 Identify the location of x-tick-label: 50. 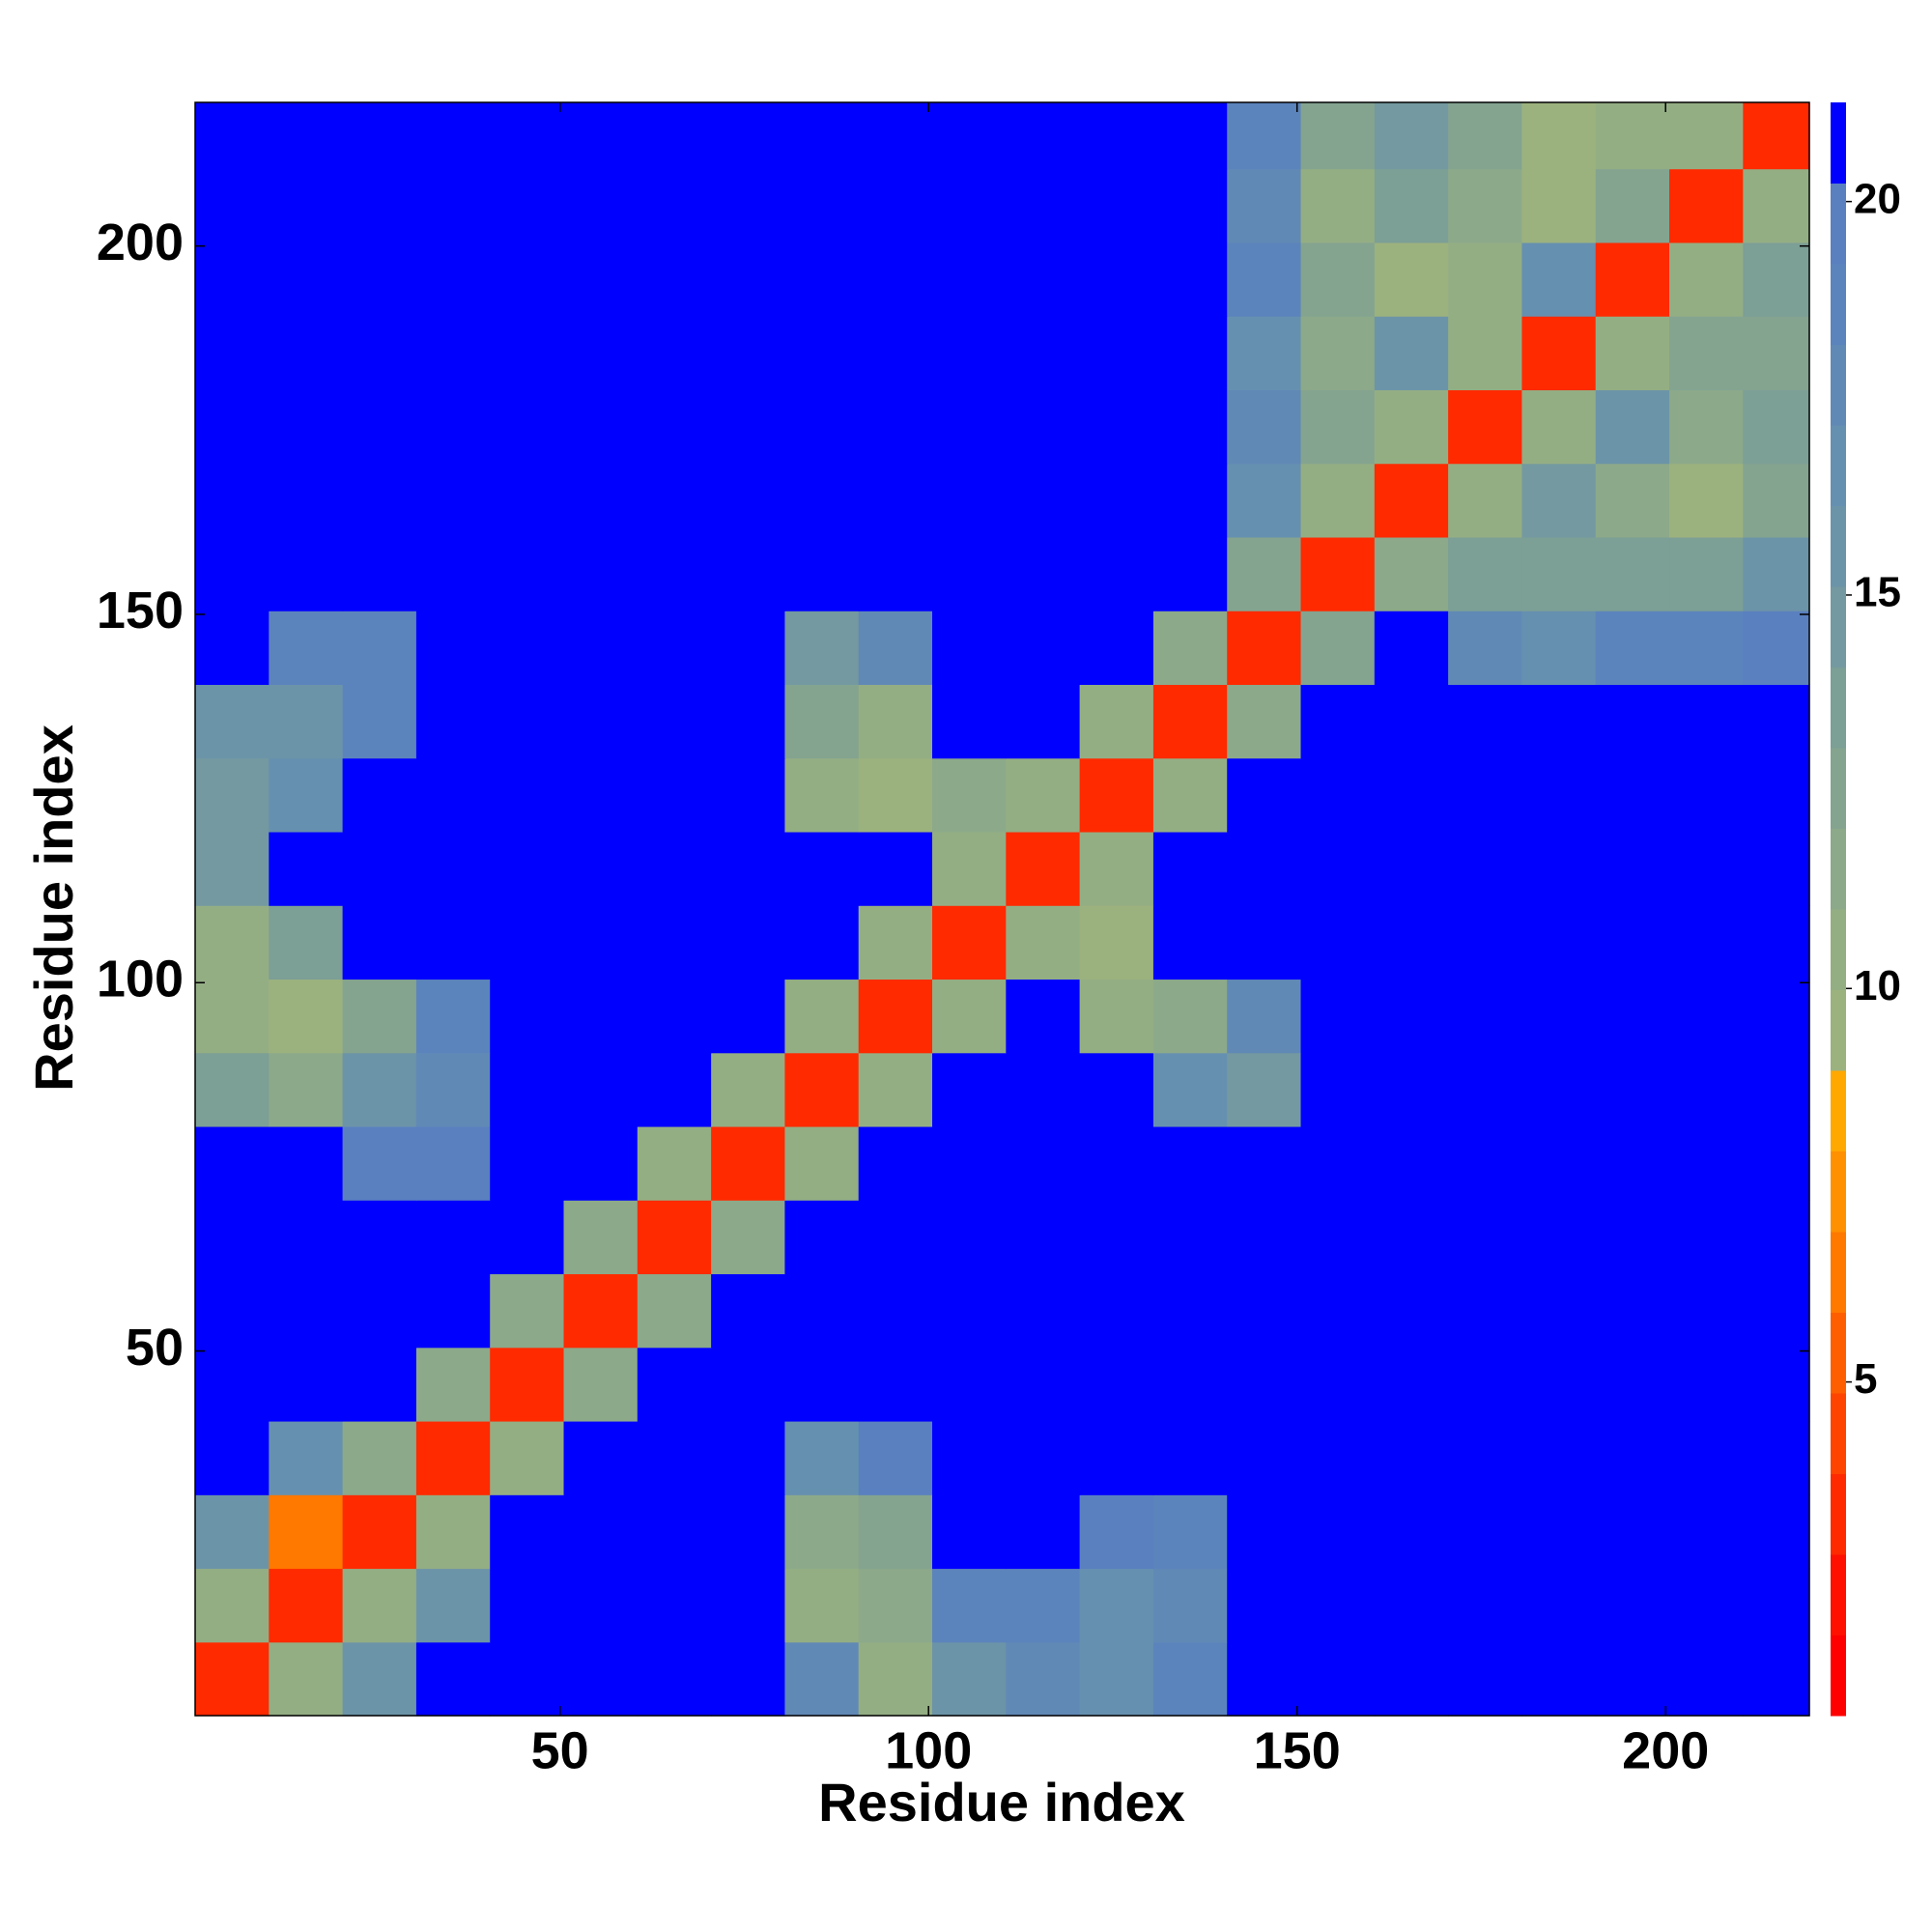
(560, 1750).